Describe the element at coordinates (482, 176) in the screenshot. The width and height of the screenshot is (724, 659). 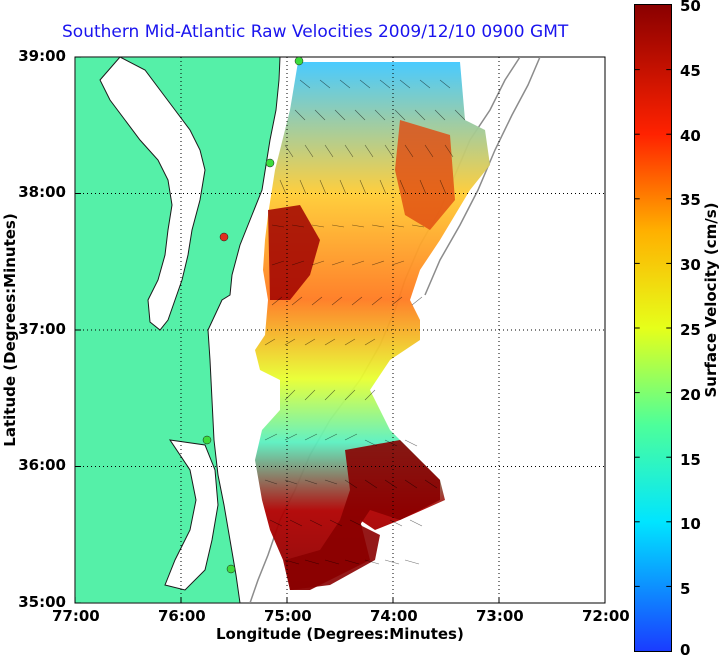
I see `bathymetry-contour-deep` at that location.